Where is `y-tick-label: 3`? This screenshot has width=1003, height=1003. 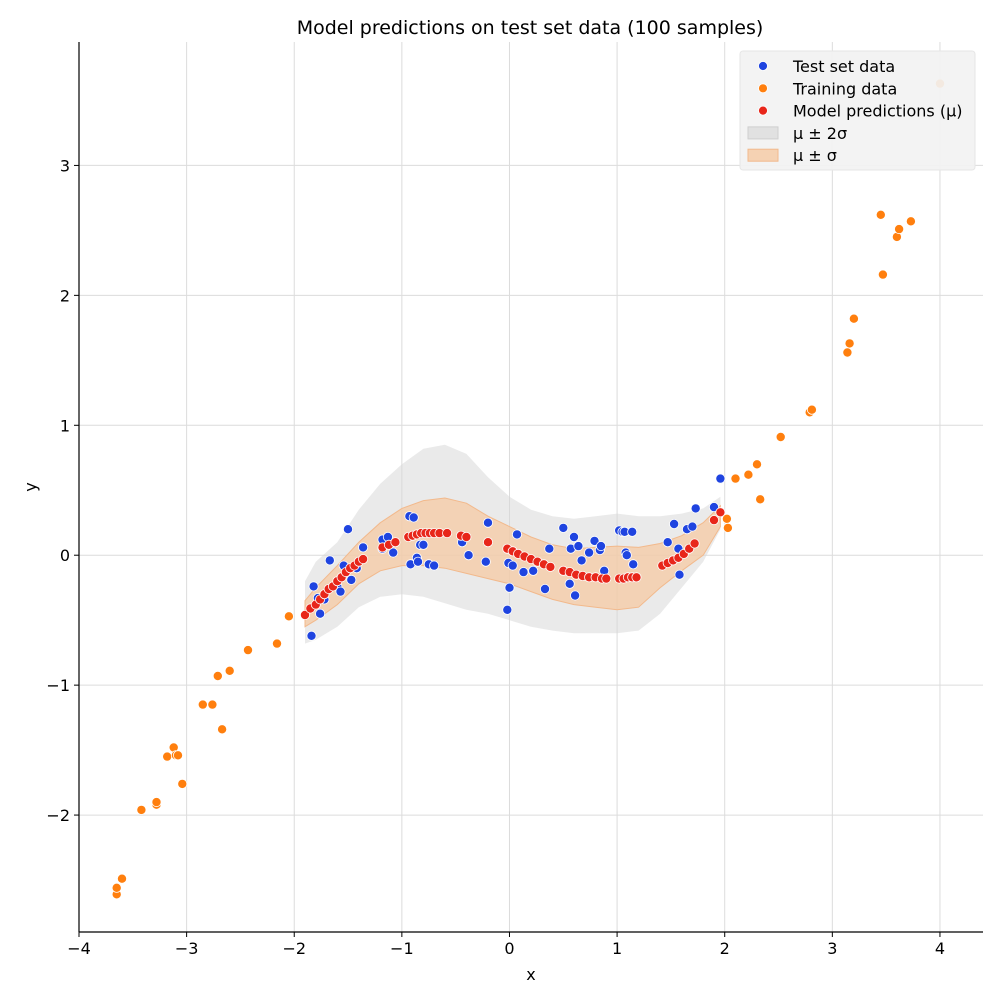 y-tick-label: 3 is located at coordinates (65, 165).